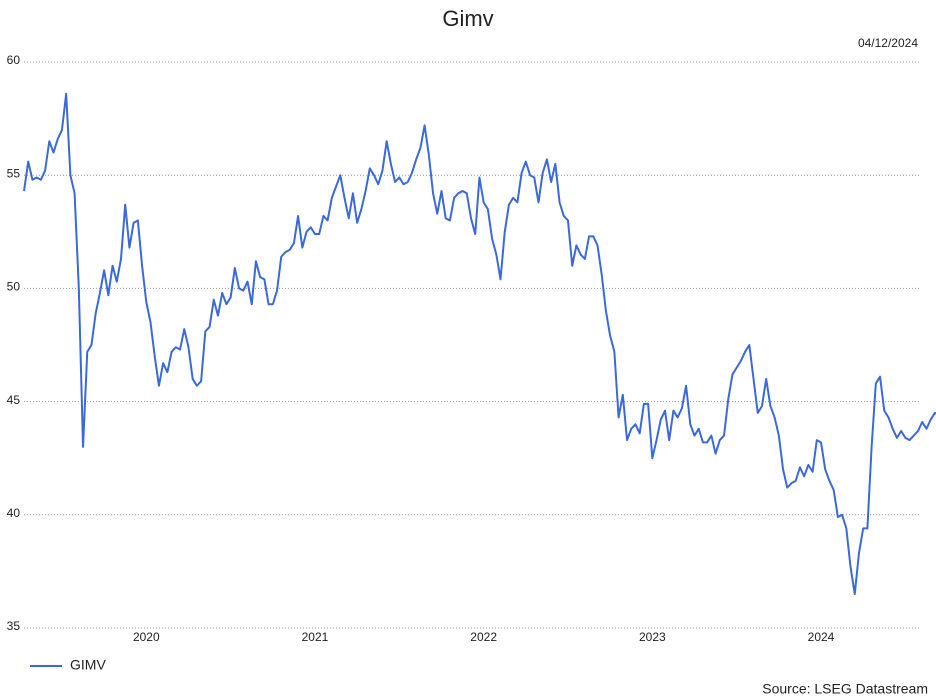  Describe the element at coordinates (88, 665) in the screenshot. I see `legend-label: GIMV` at that location.